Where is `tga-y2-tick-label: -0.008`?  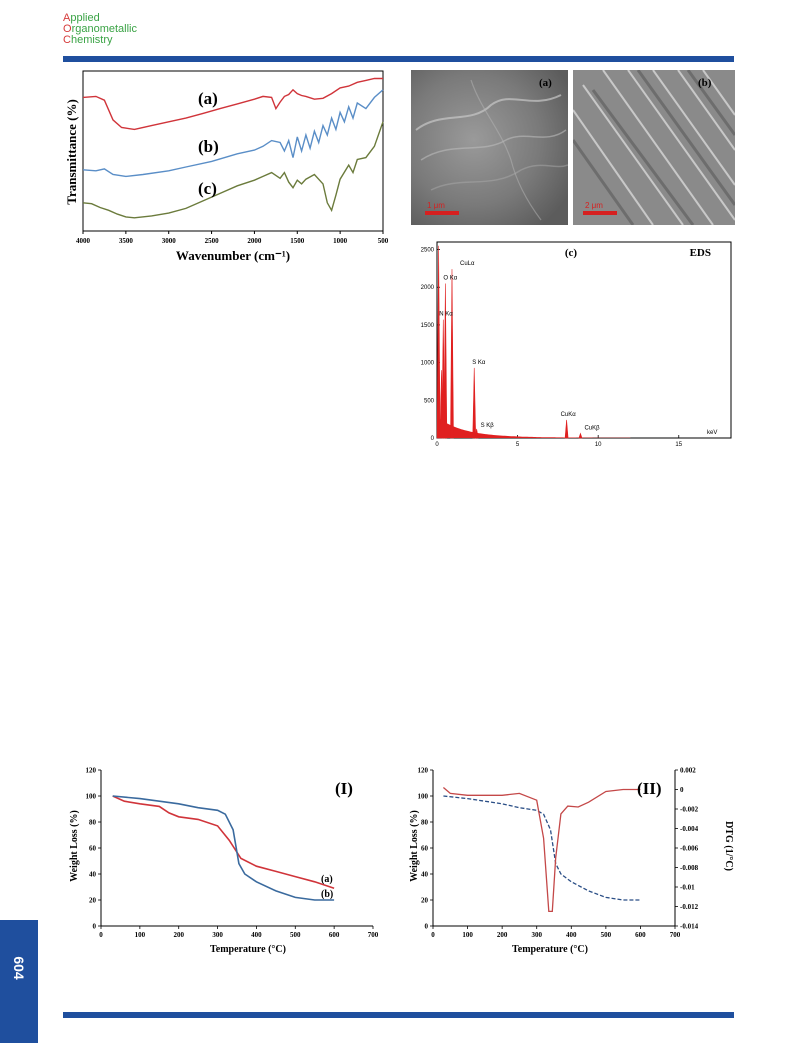
tga-y2-tick-label: -0.008 is located at coordinates (689, 868).